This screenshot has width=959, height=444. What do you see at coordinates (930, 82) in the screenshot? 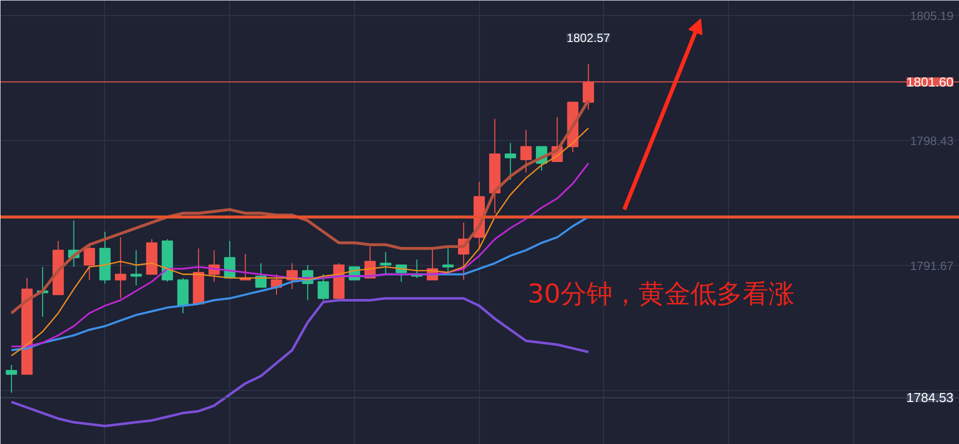
I see `ref-line-label: 1801.60` at bounding box center [930, 82].